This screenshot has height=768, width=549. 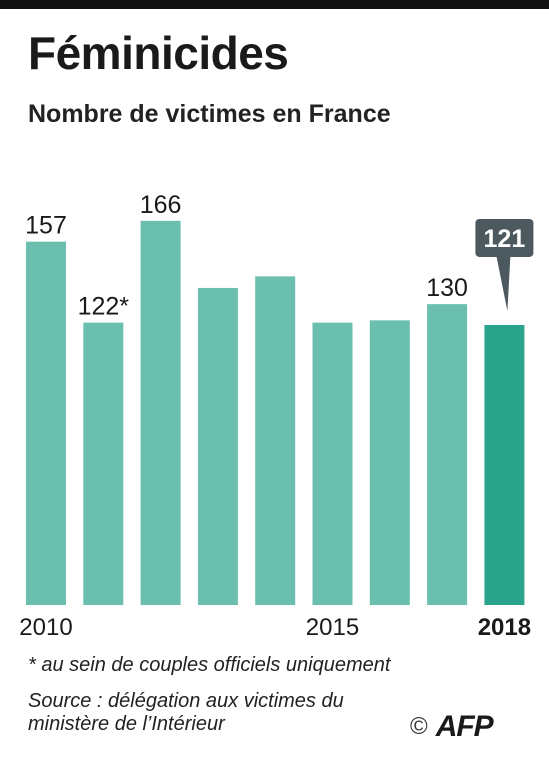 What do you see at coordinates (158, 53) in the screenshot?
I see `chart-title: Féminicides` at bounding box center [158, 53].